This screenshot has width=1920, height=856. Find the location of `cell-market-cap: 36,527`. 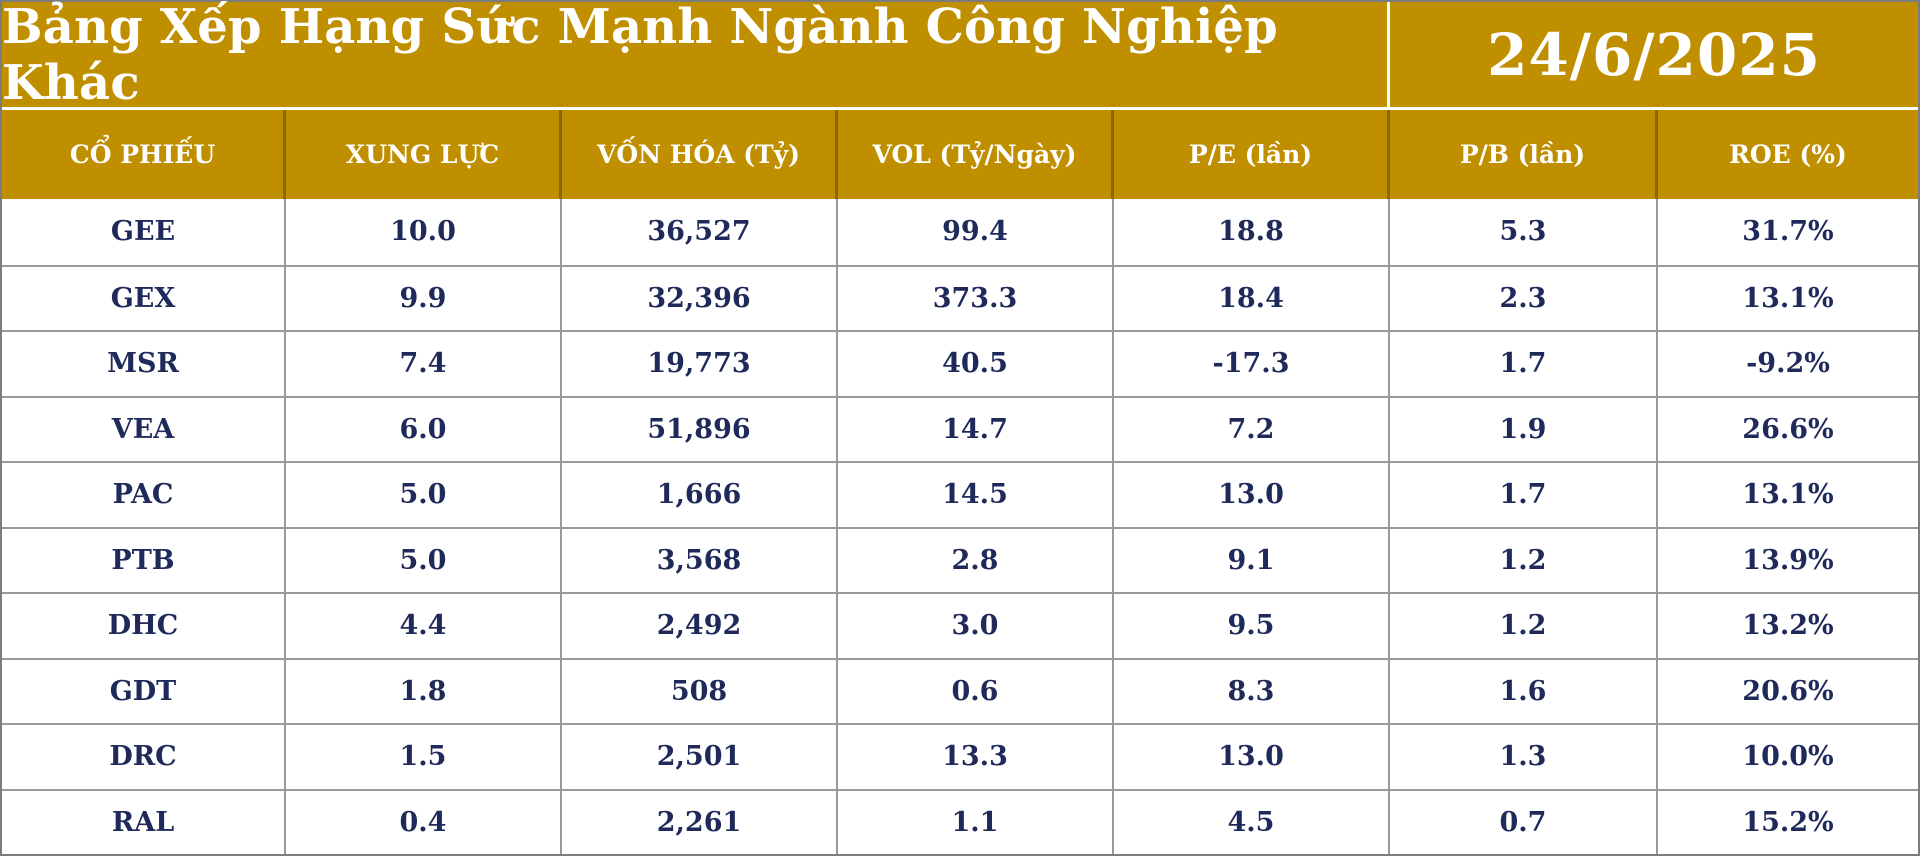

cell-market-cap: 36,527 is located at coordinates (700, 232).